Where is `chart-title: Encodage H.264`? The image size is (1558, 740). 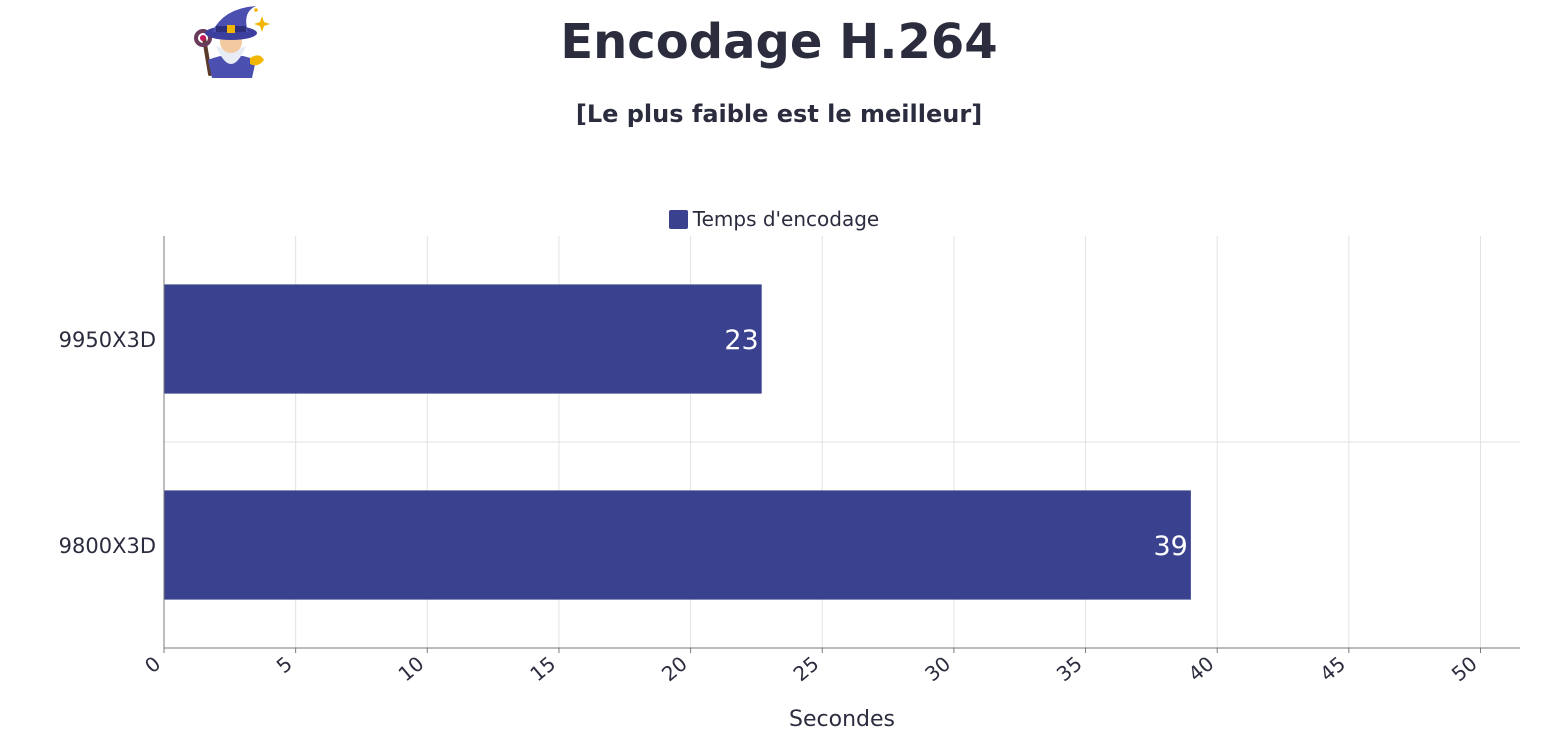
chart-title: Encodage H.264 is located at coordinates (779, 42).